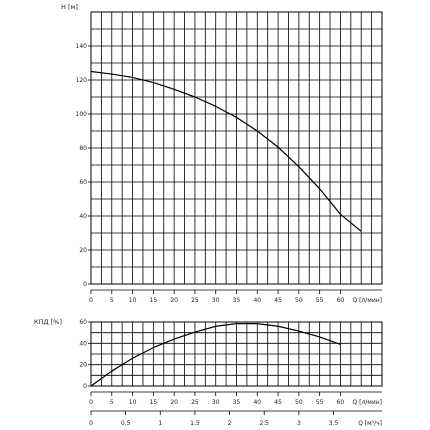  What do you see at coordinates (264, 423) in the screenshot?
I see `secondary-x-tick-label: 2.5` at bounding box center [264, 423].